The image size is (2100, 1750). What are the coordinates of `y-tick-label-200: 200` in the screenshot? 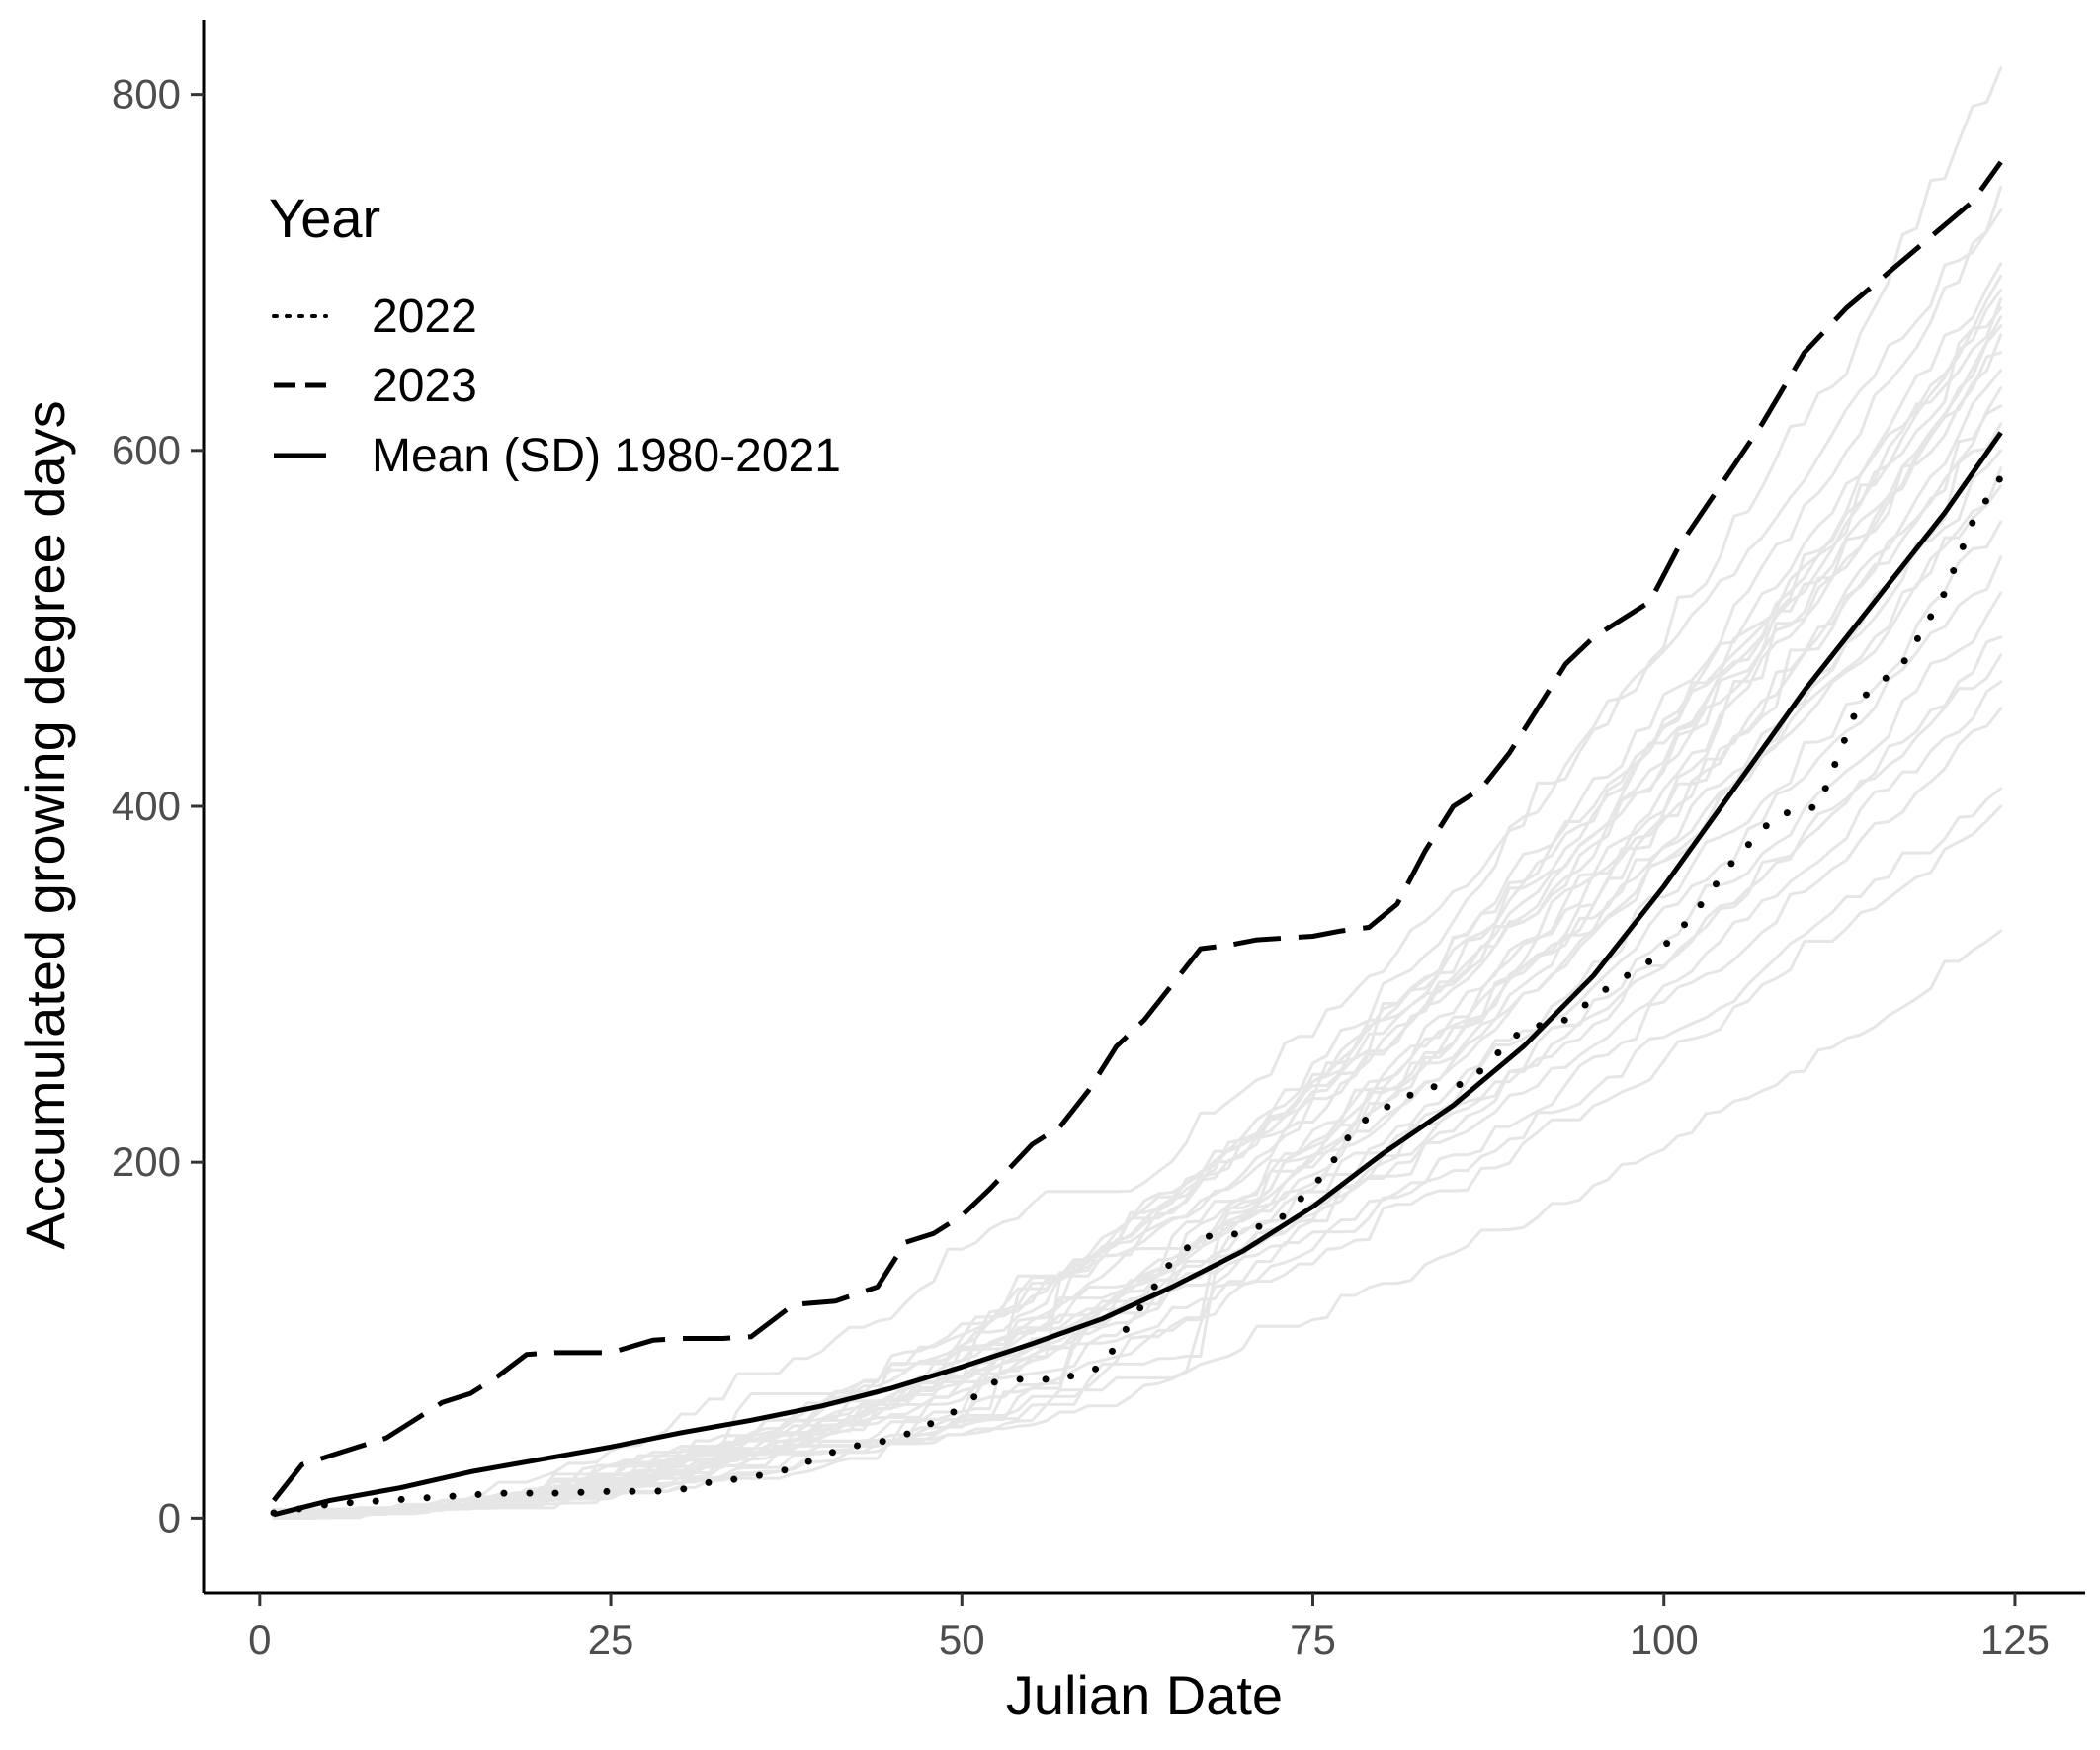 It's located at (146, 1161).